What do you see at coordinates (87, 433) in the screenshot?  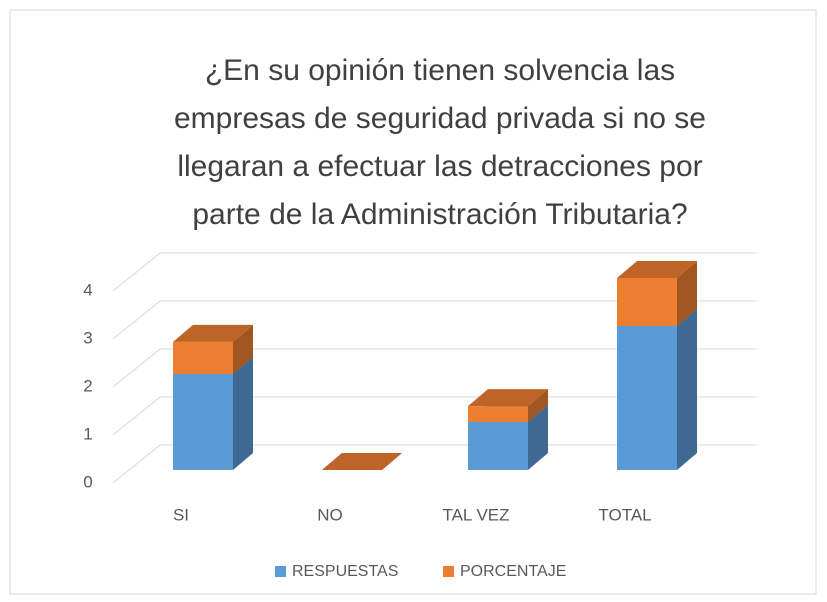 I see `y-tick-label: 1` at bounding box center [87, 433].